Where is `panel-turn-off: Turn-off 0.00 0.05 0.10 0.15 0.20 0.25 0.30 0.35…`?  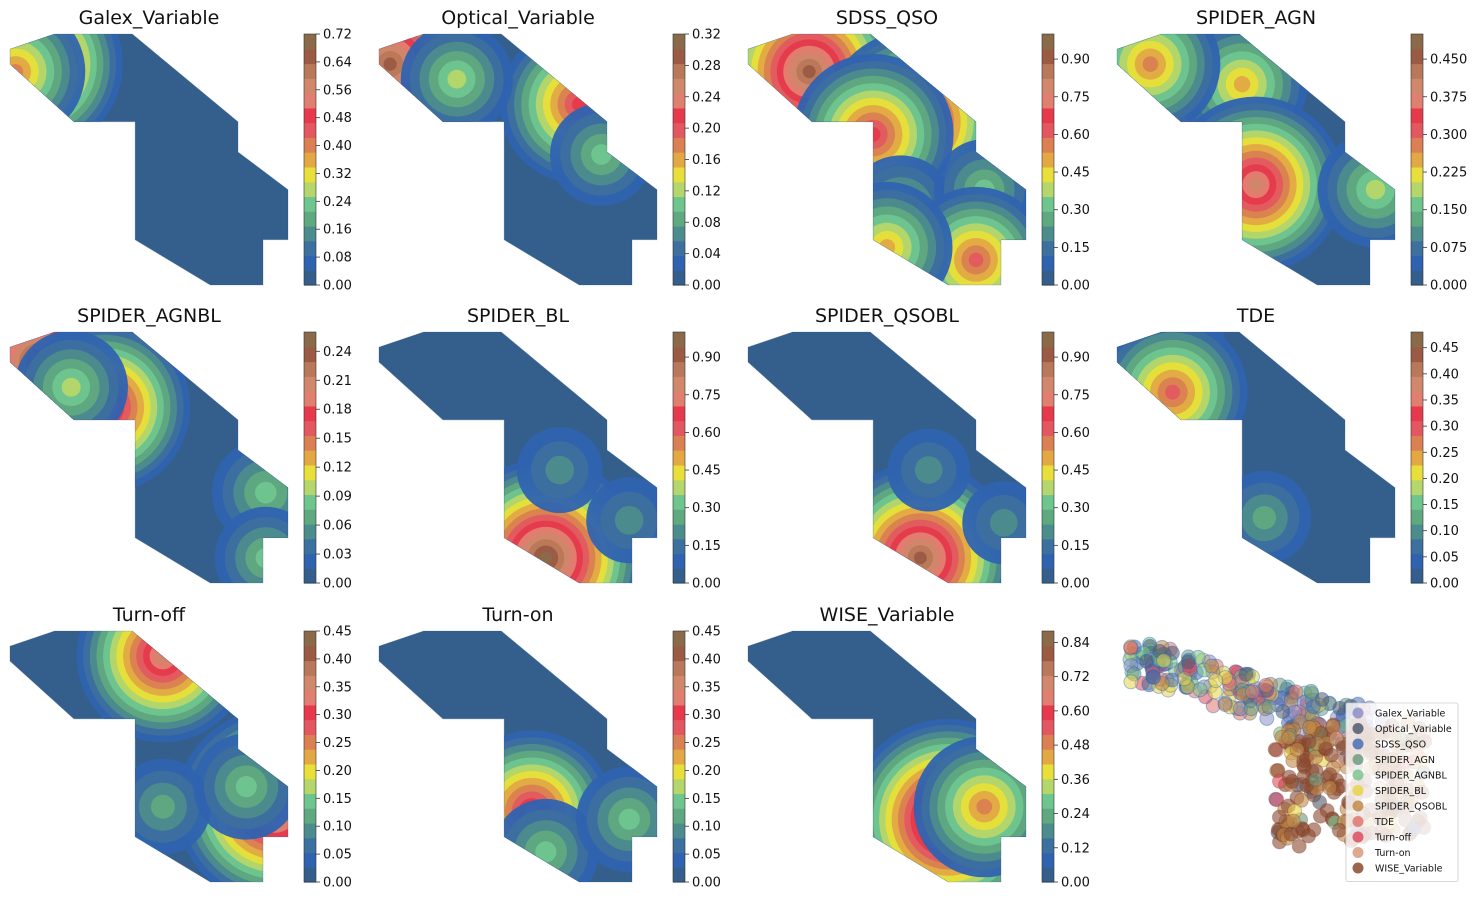 panel-turn-off: Turn-off 0.00 0.05 0.10 0.15 0.20 0.25 0.30 0.35… is located at coordinates (180, 747).